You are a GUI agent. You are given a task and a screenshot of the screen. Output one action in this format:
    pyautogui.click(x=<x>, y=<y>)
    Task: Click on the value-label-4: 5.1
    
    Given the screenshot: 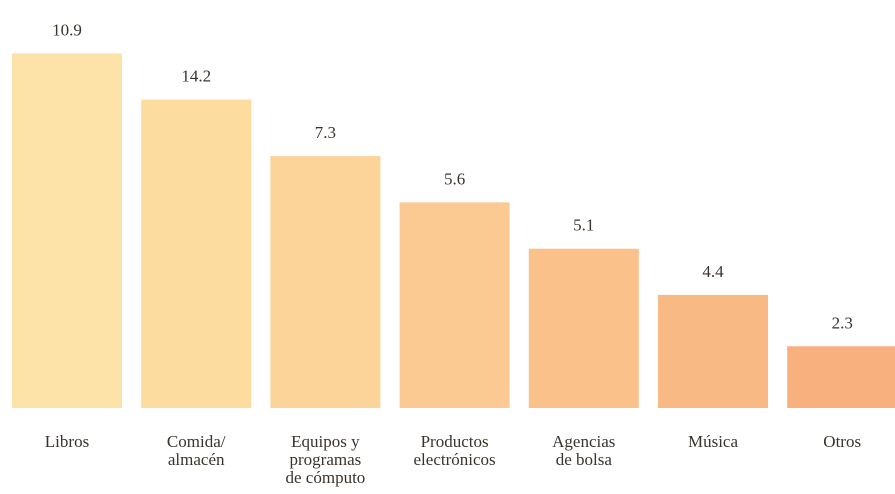 What is the action you would take?
    pyautogui.click(x=583, y=225)
    